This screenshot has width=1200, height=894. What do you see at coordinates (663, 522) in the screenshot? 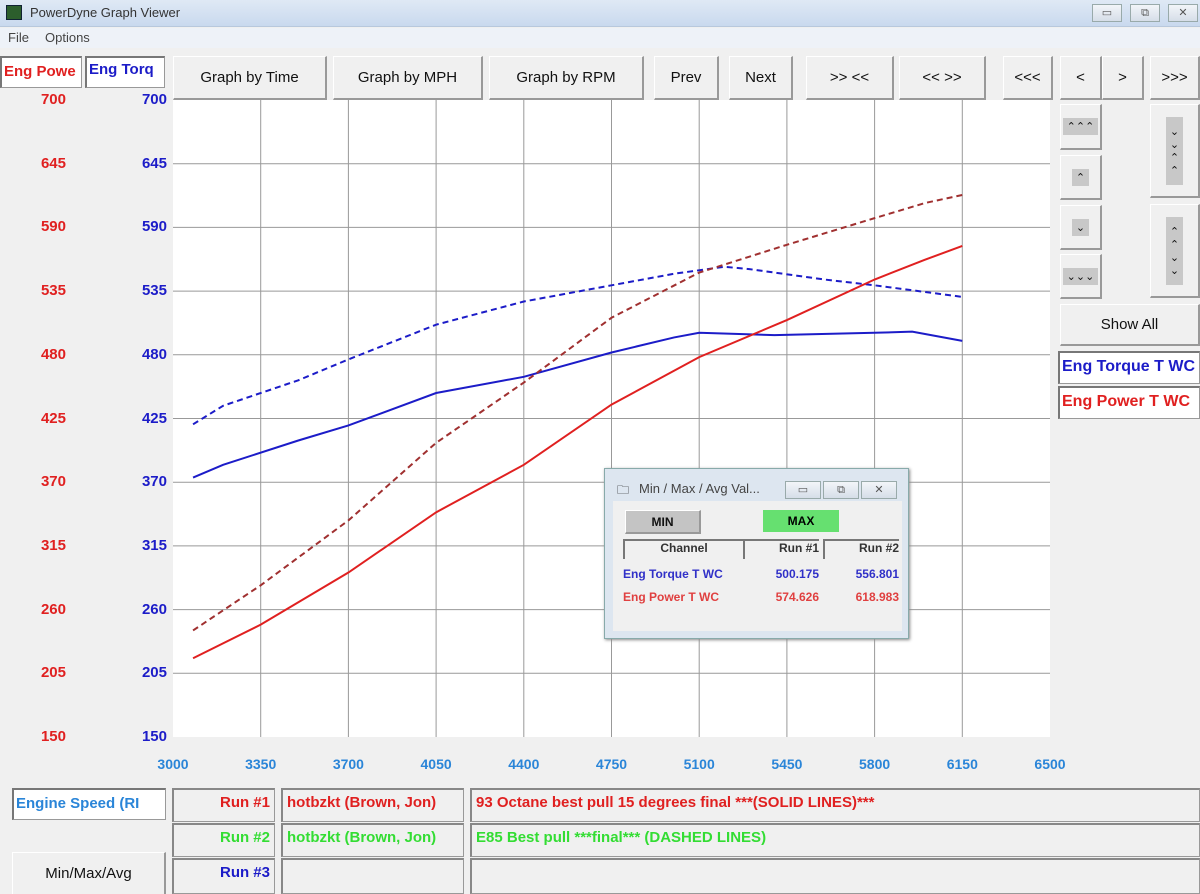
I see `min-button: MIN` at bounding box center [663, 522].